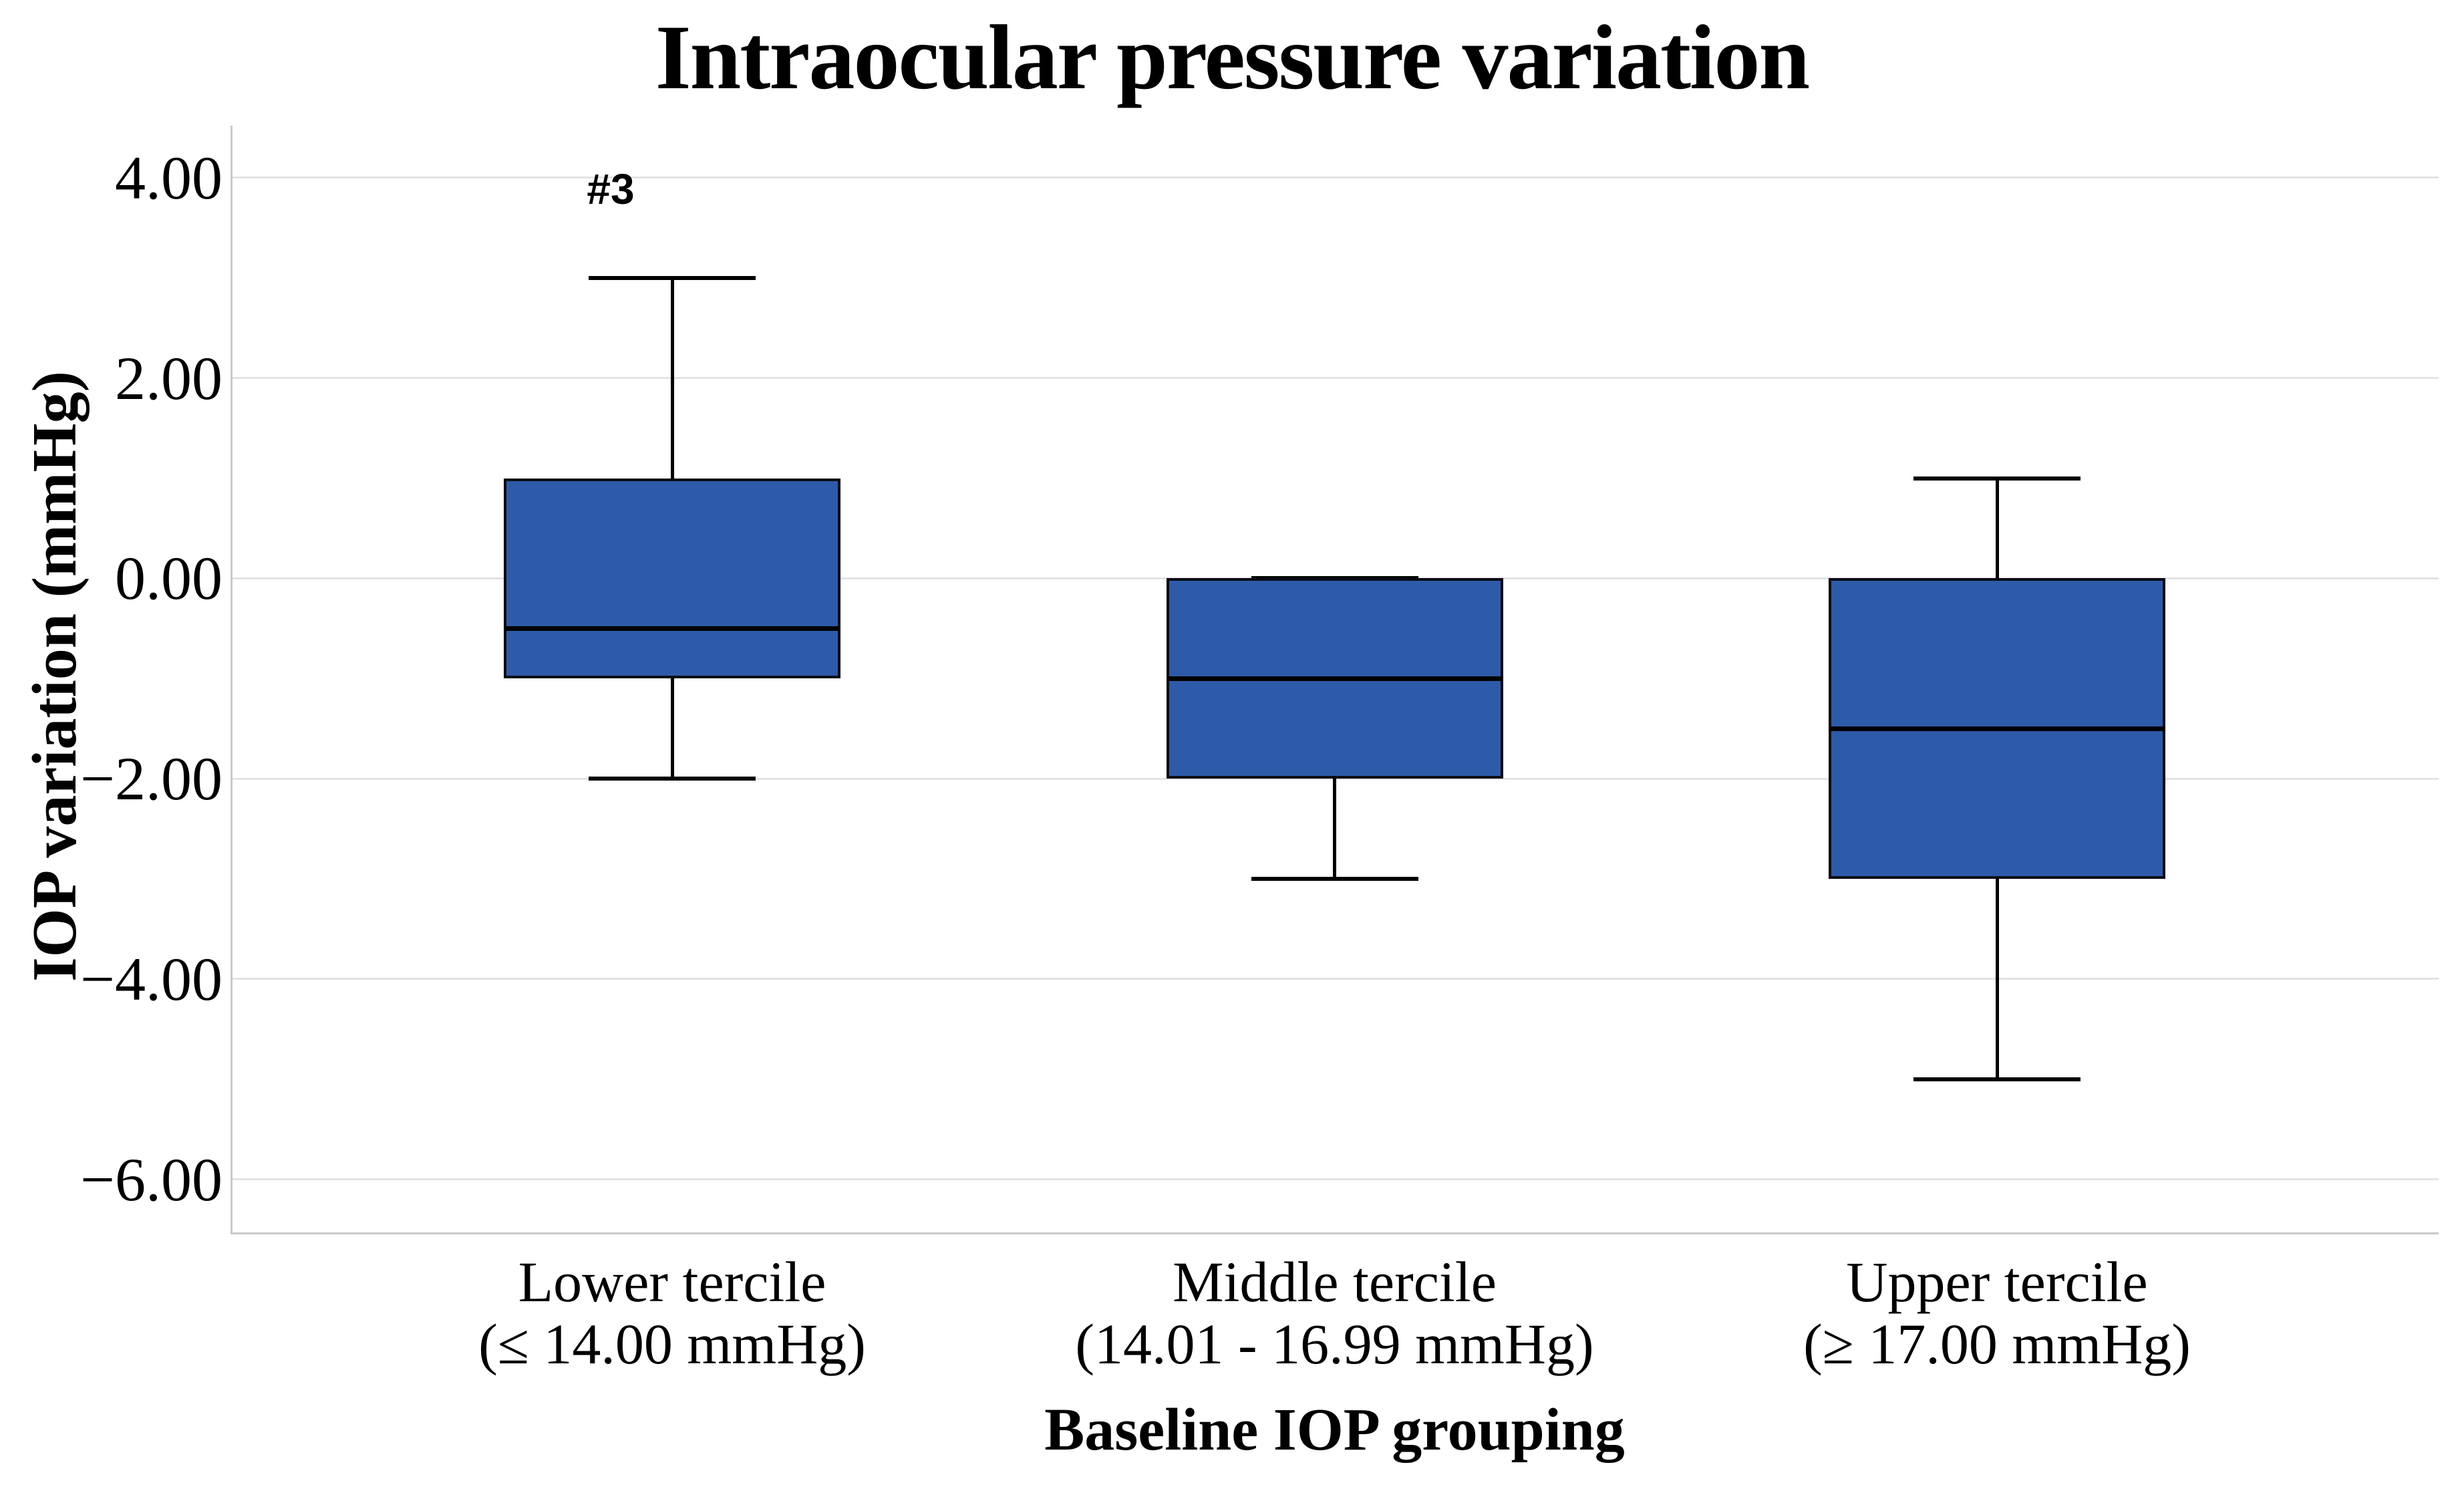 Image resolution: width=2464 pixels, height=1487 pixels. I want to click on chart-title: Intraocular pressure variation, so click(1232, 57).